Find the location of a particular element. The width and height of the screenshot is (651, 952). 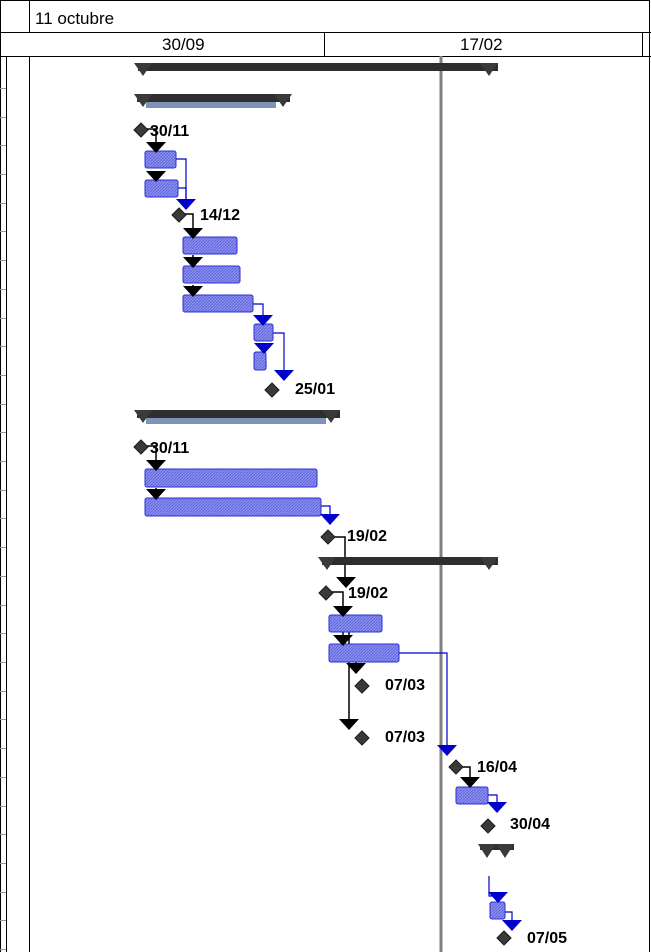

milestone-label: 25/01 is located at coordinates (315, 389).